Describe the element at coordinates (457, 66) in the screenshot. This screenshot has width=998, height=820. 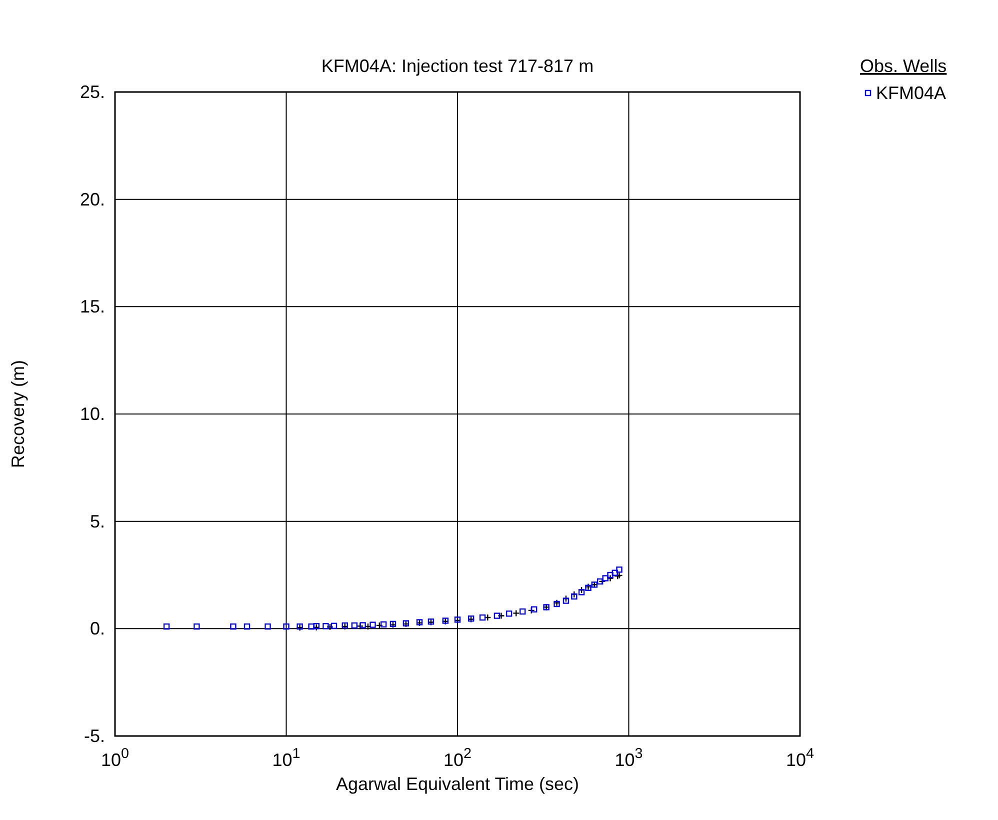
I see `chart-title: KFM04A: Injection test 717-817 m` at that location.